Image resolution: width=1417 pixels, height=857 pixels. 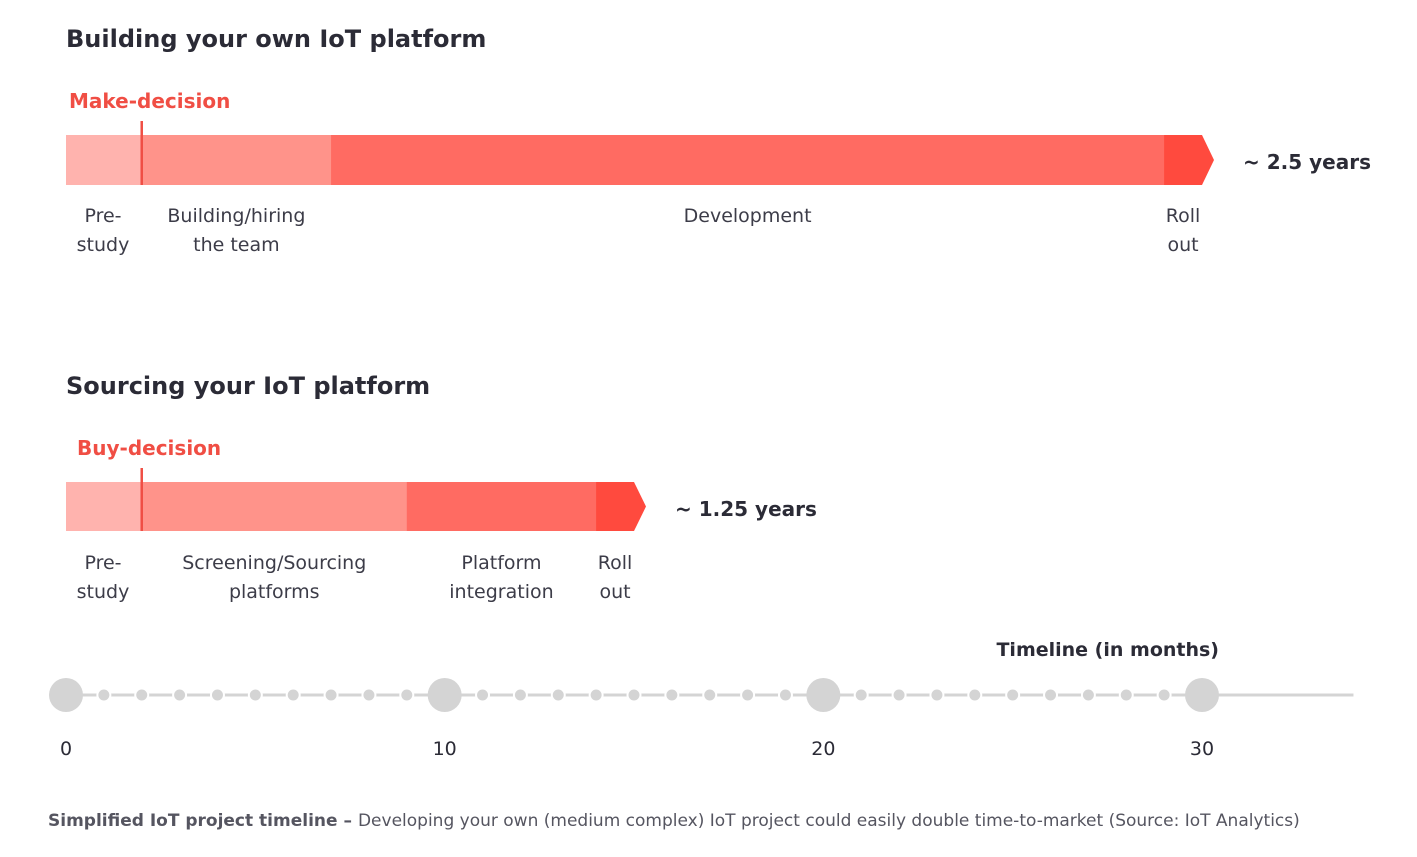 What do you see at coordinates (445, 749) in the screenshot?
I see `tick-label: 10` at bounding box center [445, 749].